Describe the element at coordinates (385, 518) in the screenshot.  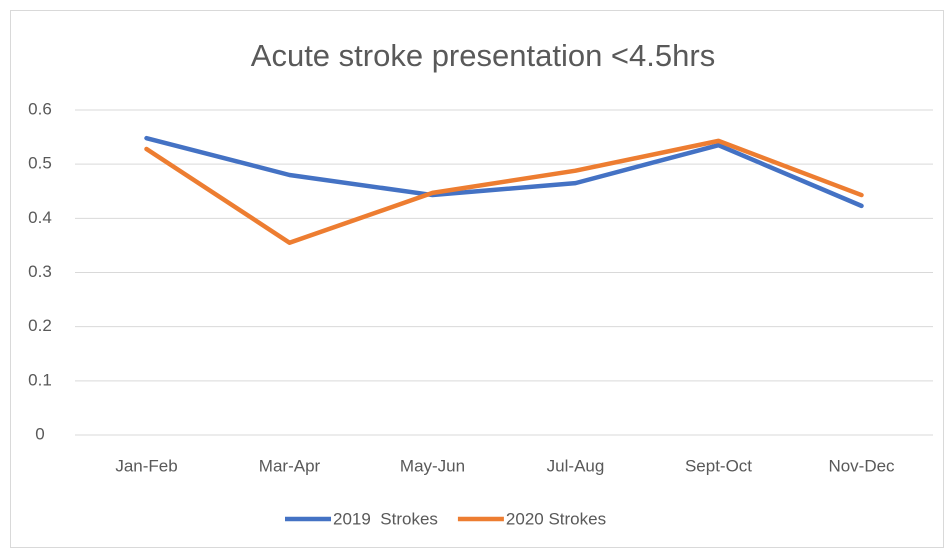
I see `legend-label: 2019 Strokes` at that location.